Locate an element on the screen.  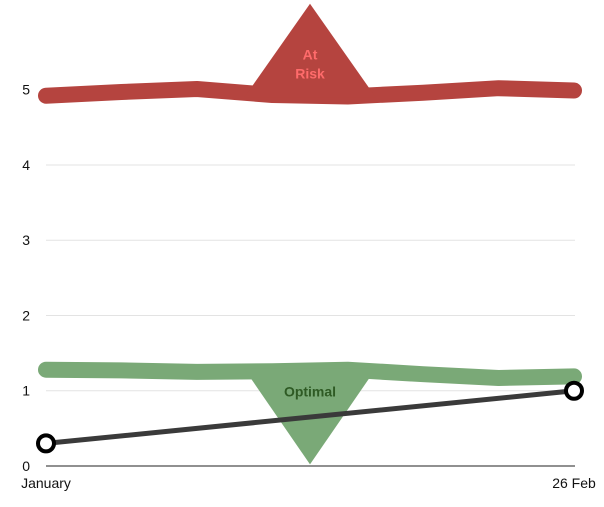
at-risk-label: Risk is located at coordinates (310, 74).